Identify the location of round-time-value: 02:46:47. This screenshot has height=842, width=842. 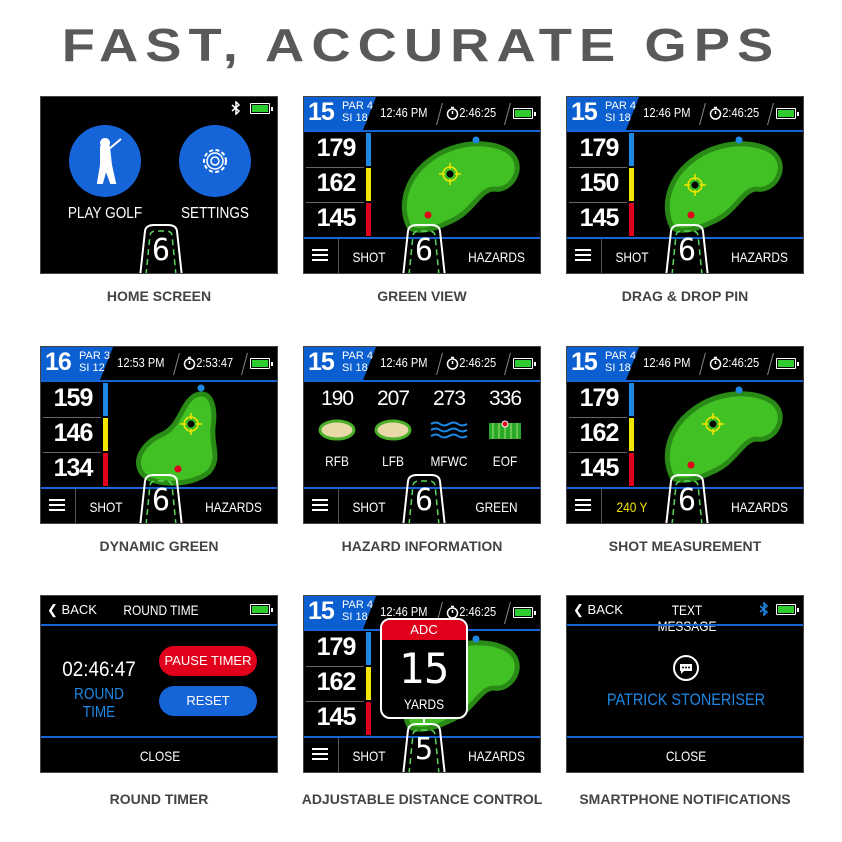
(99, 669).